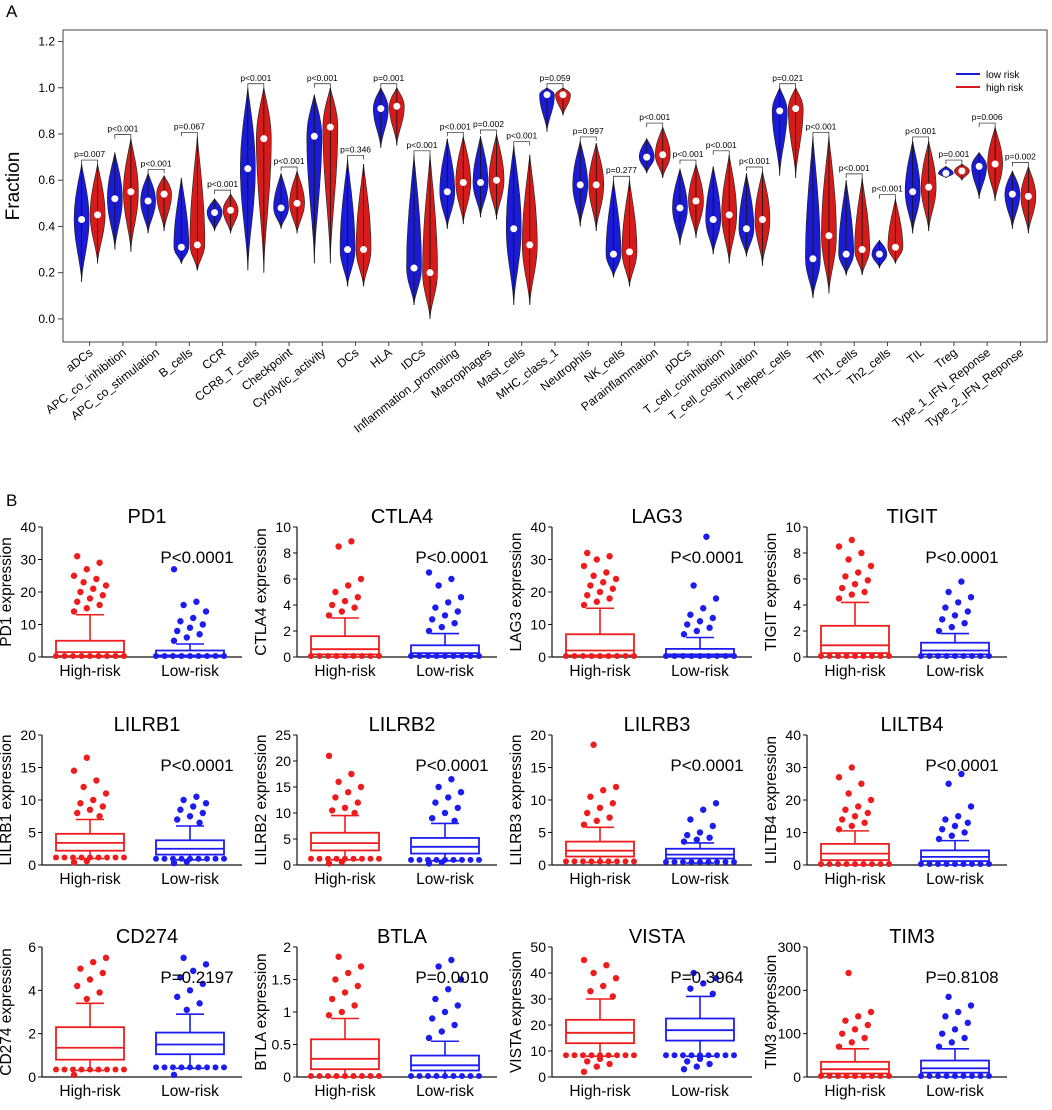  What do you see at coordinates (46, 226) in the screenshot?
I see `y-tick-label: 0.4` at bounding box center [46, 226].